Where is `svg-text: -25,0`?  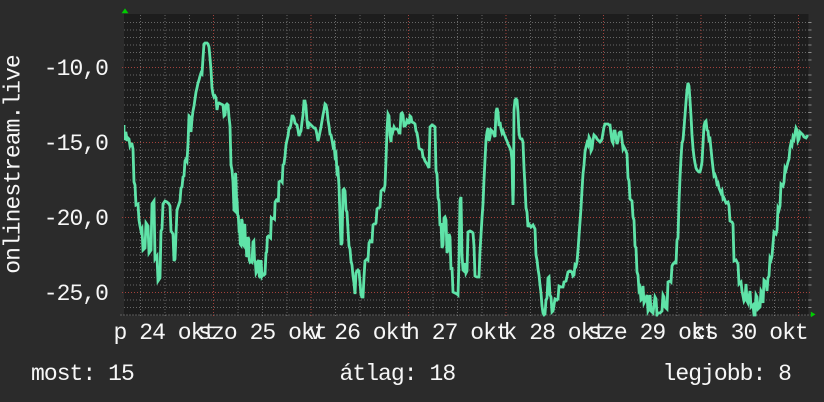
svg-text: -25,0 is located at coordinates (76, 294).